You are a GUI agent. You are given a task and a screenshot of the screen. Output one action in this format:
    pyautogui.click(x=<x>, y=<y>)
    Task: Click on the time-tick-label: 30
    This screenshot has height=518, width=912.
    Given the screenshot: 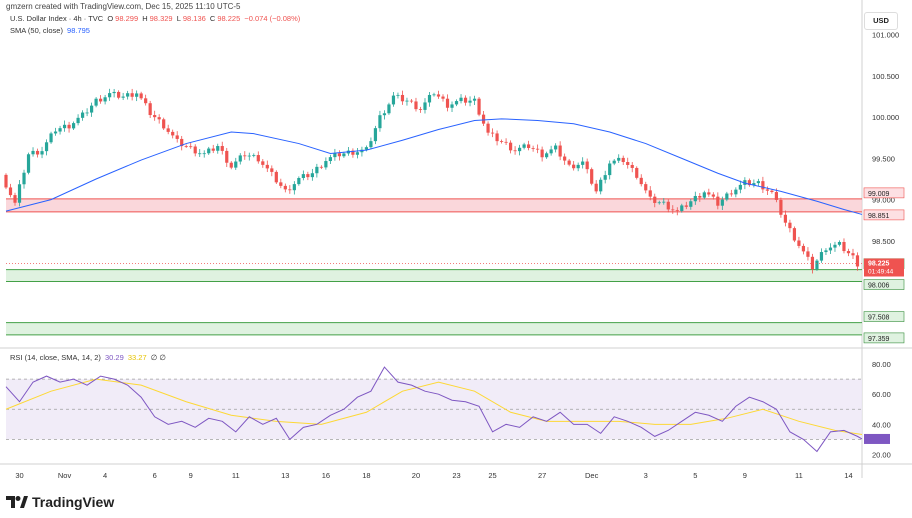 What is the action you would take?
    pyautogui.click(x=19, y=475)
    